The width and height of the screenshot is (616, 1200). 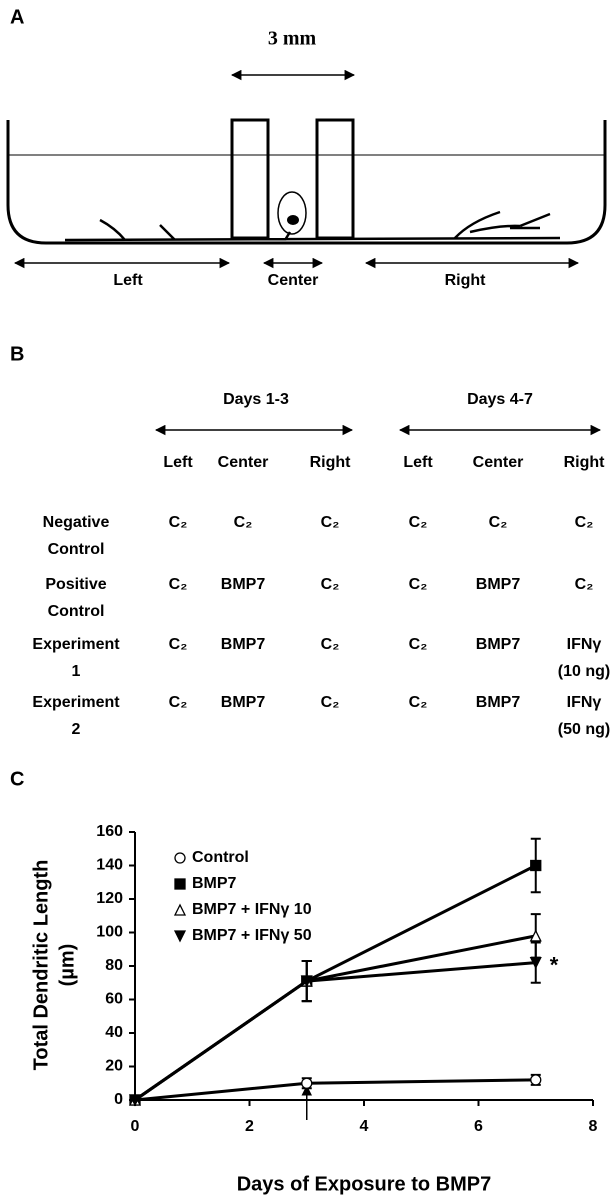 I want to click on y-tick-label: 20, so click(x=114, y=1066).